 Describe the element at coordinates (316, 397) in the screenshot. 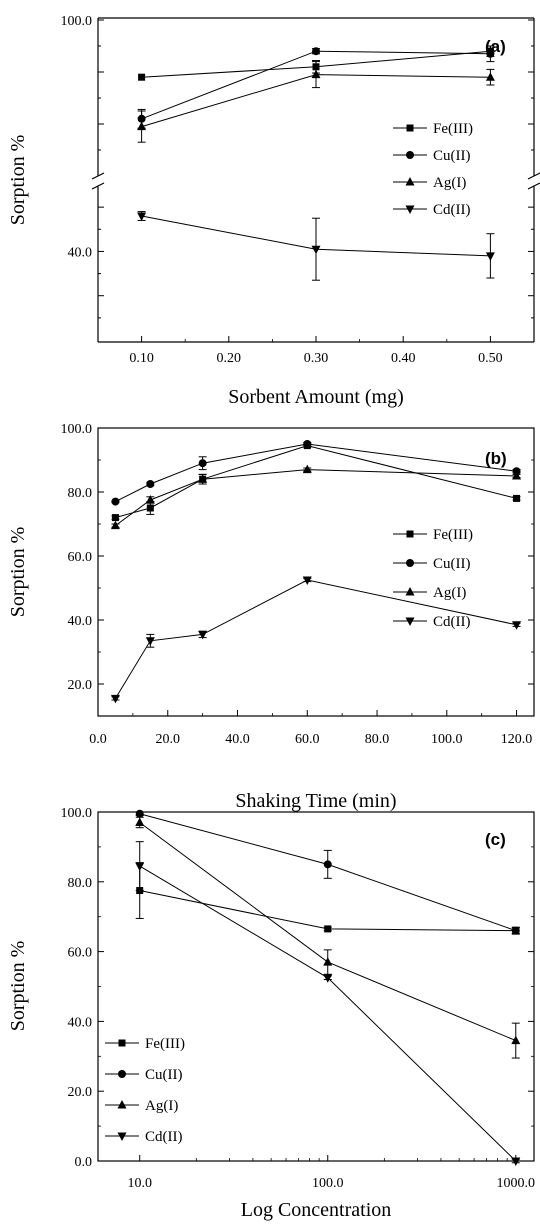

I see `x-axis-label: Sorbent Amount (mg)` at that location.